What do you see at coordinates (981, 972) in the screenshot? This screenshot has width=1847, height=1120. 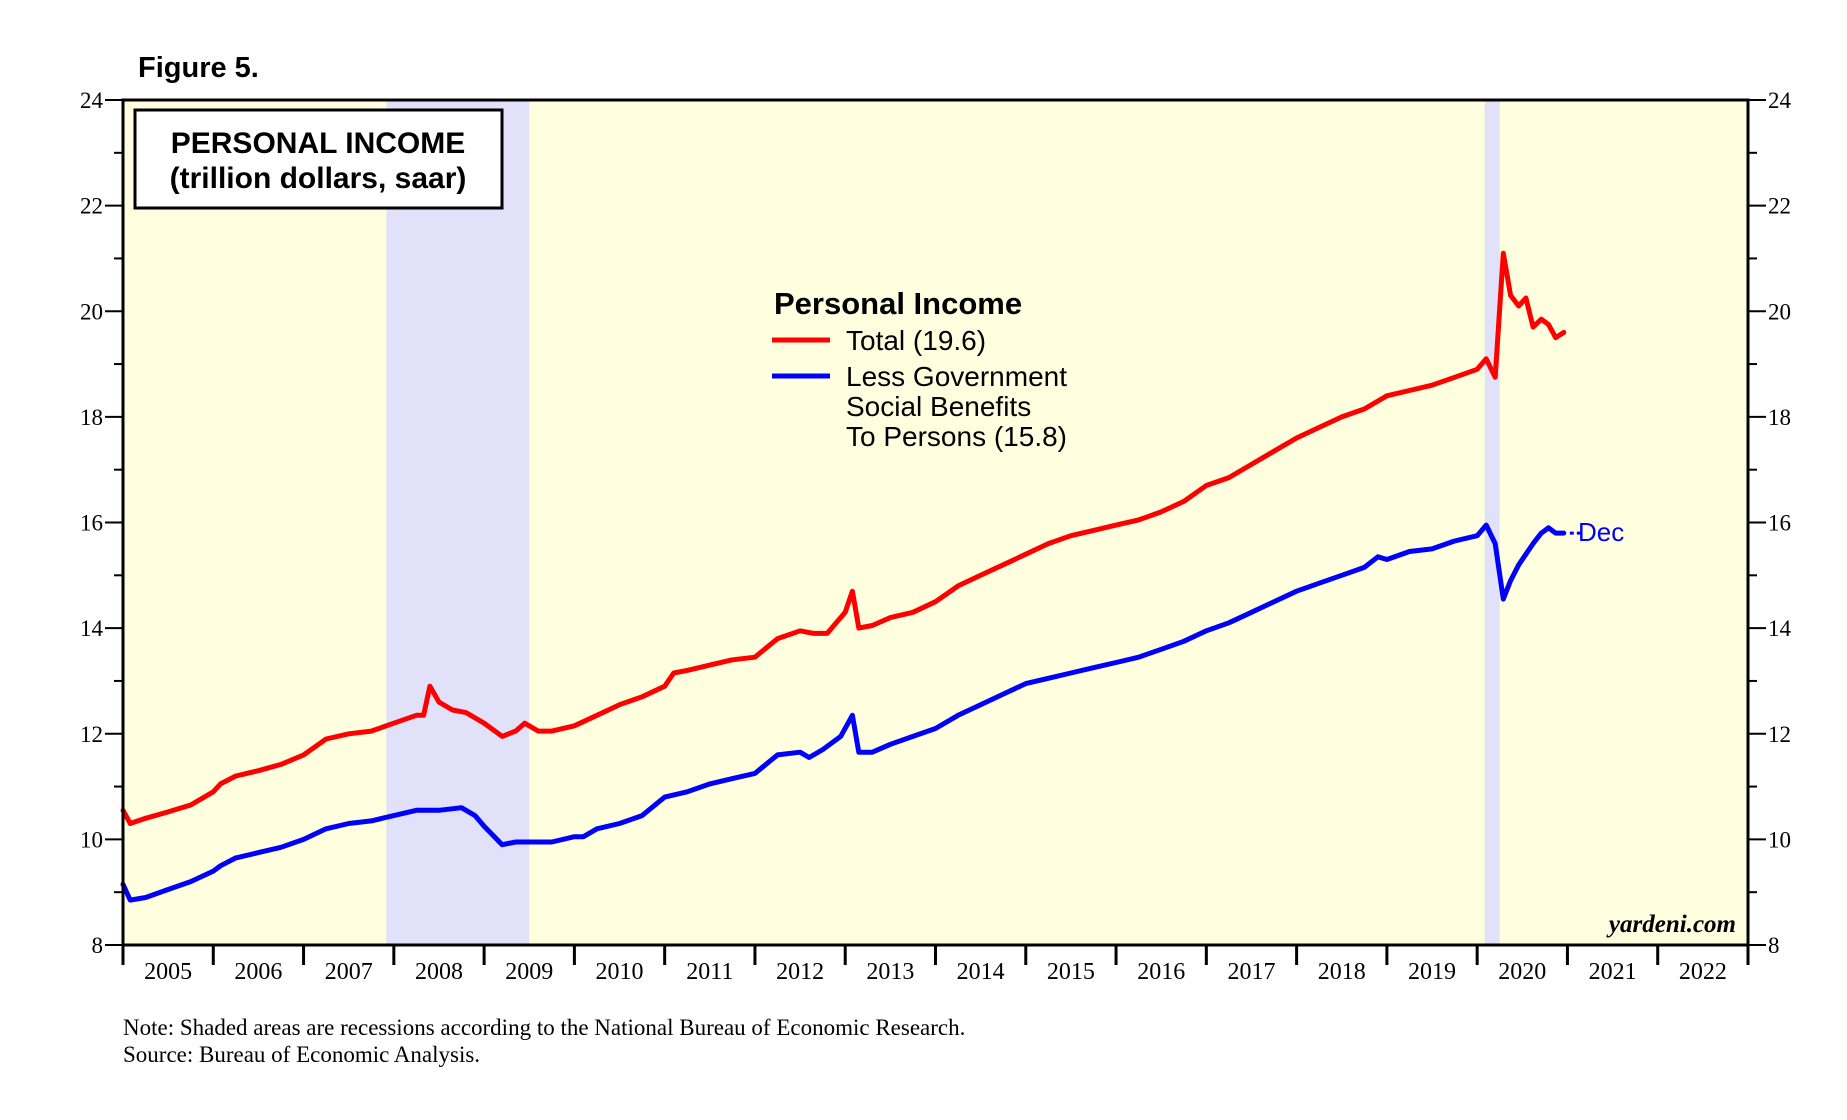 I see `x-tick-label: 2014` at bounding box center [981, 972].